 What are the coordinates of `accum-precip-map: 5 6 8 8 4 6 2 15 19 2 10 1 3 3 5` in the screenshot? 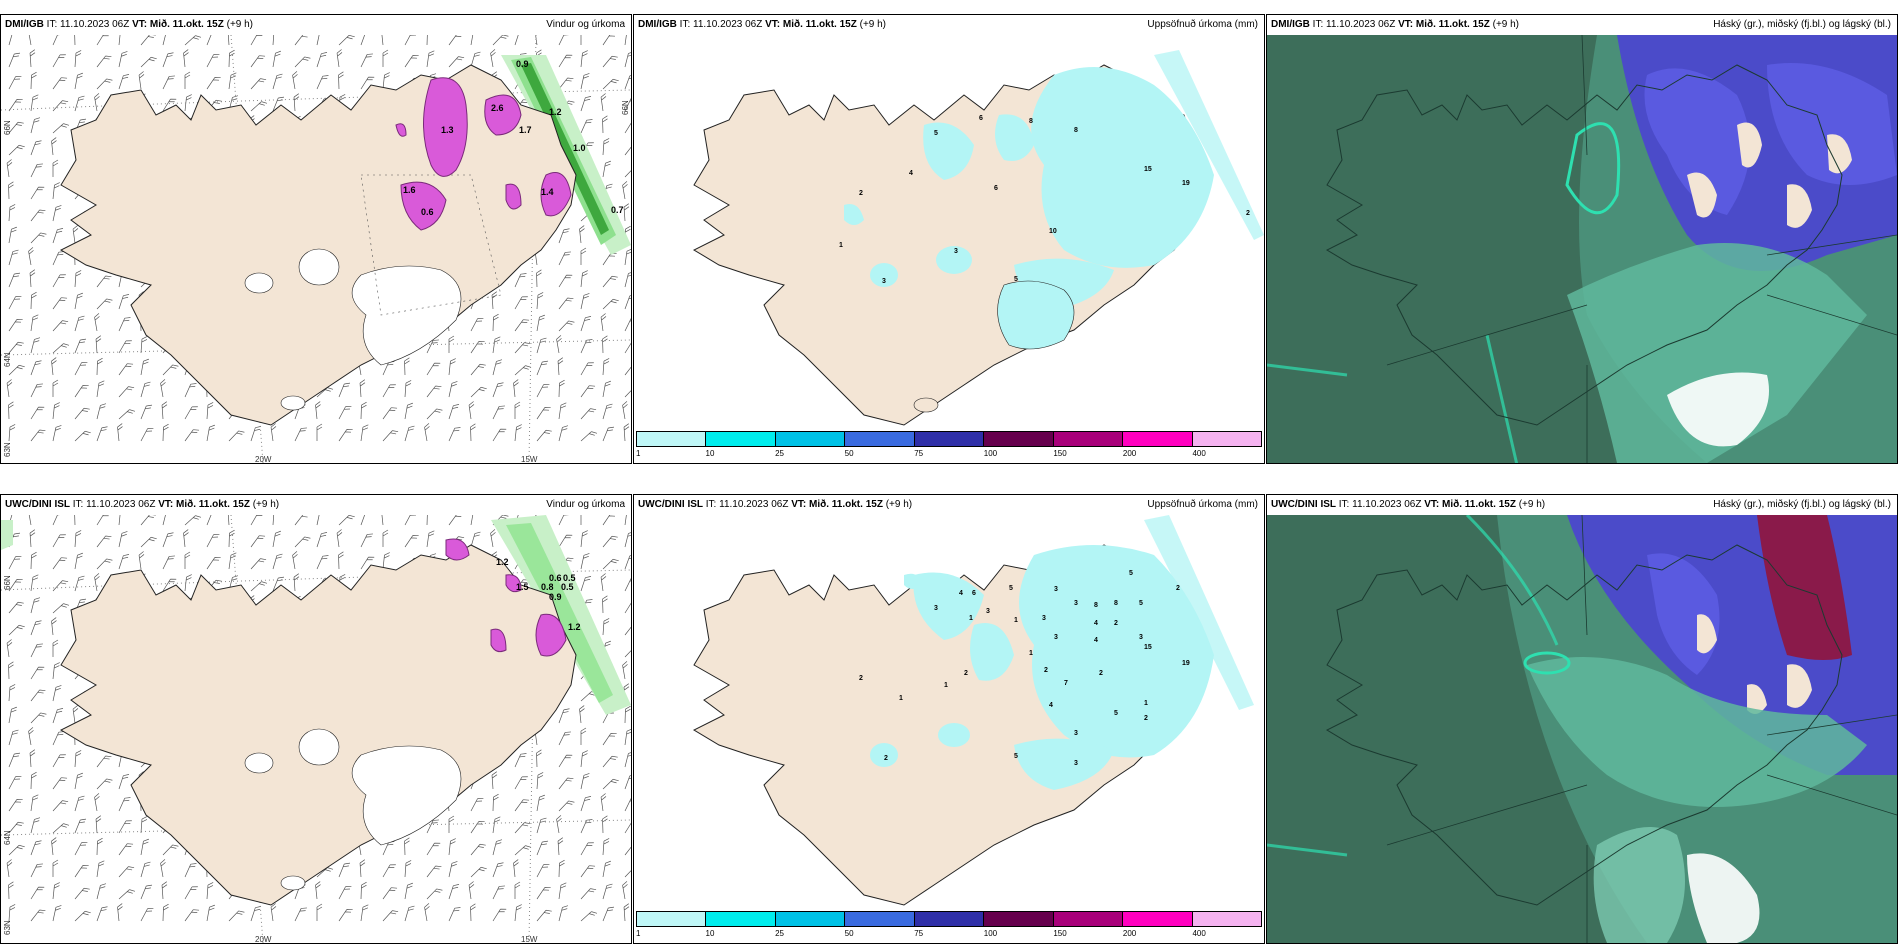 It's located at (978, 238).